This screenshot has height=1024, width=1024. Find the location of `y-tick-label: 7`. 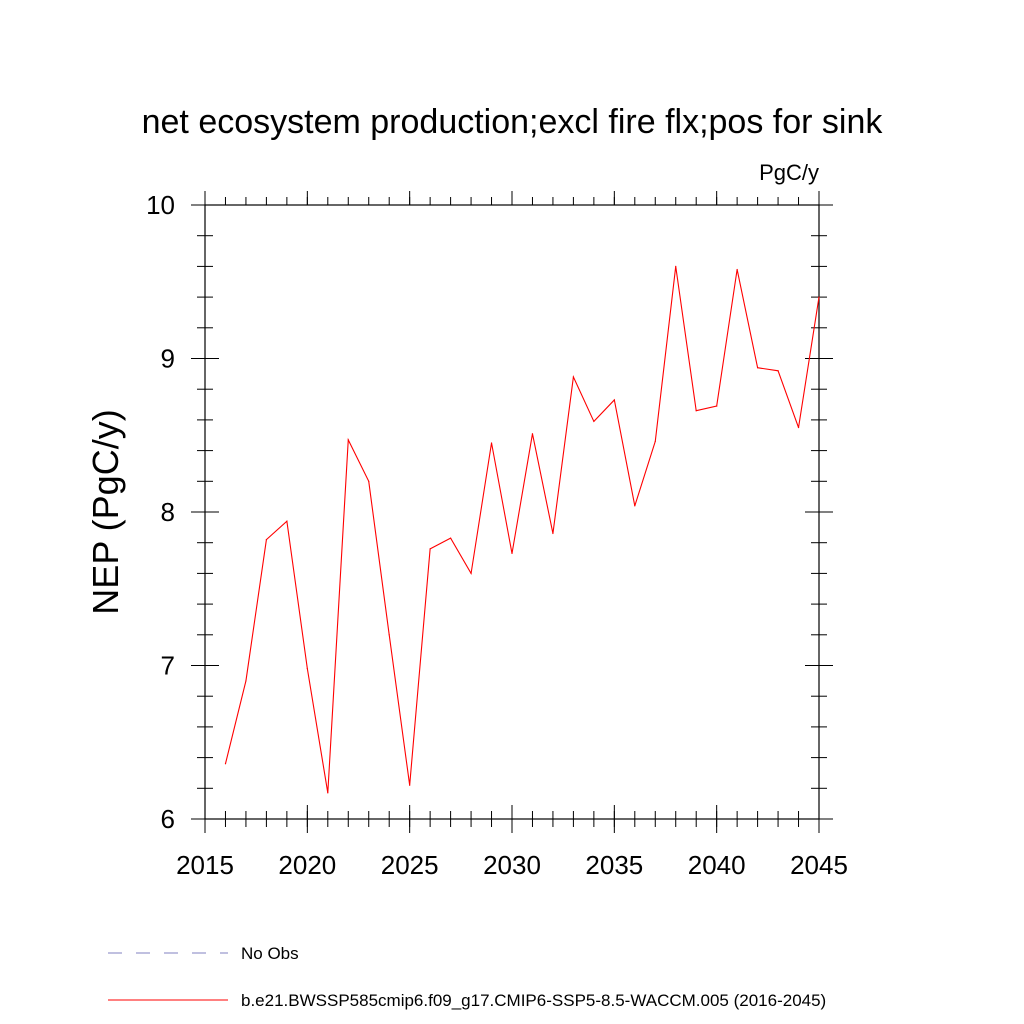

y-tick-label: 7 is located at coordinates (168, 666).